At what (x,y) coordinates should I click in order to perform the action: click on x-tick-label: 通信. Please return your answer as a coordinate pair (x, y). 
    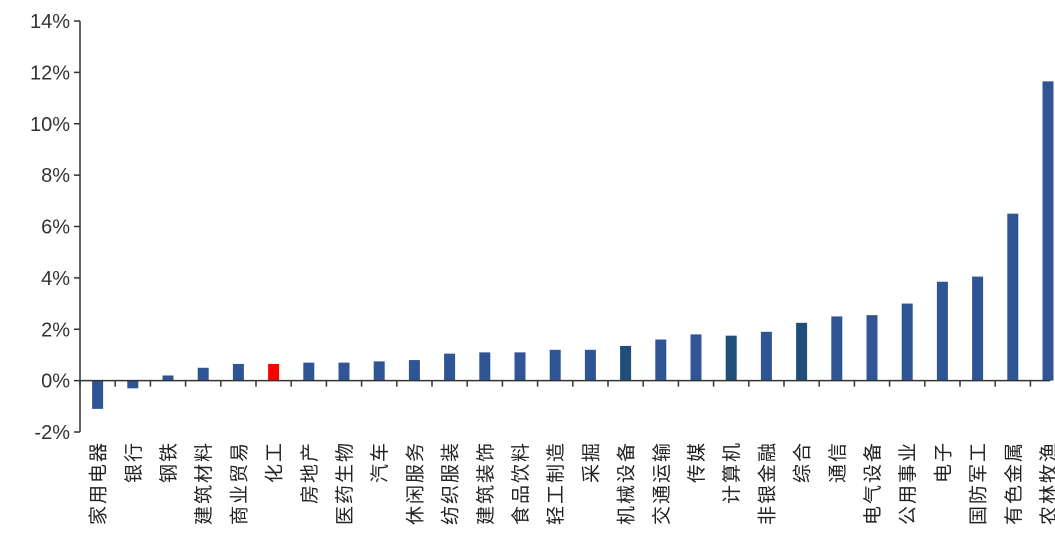
    Looking at the image, I should click on (838, 462).